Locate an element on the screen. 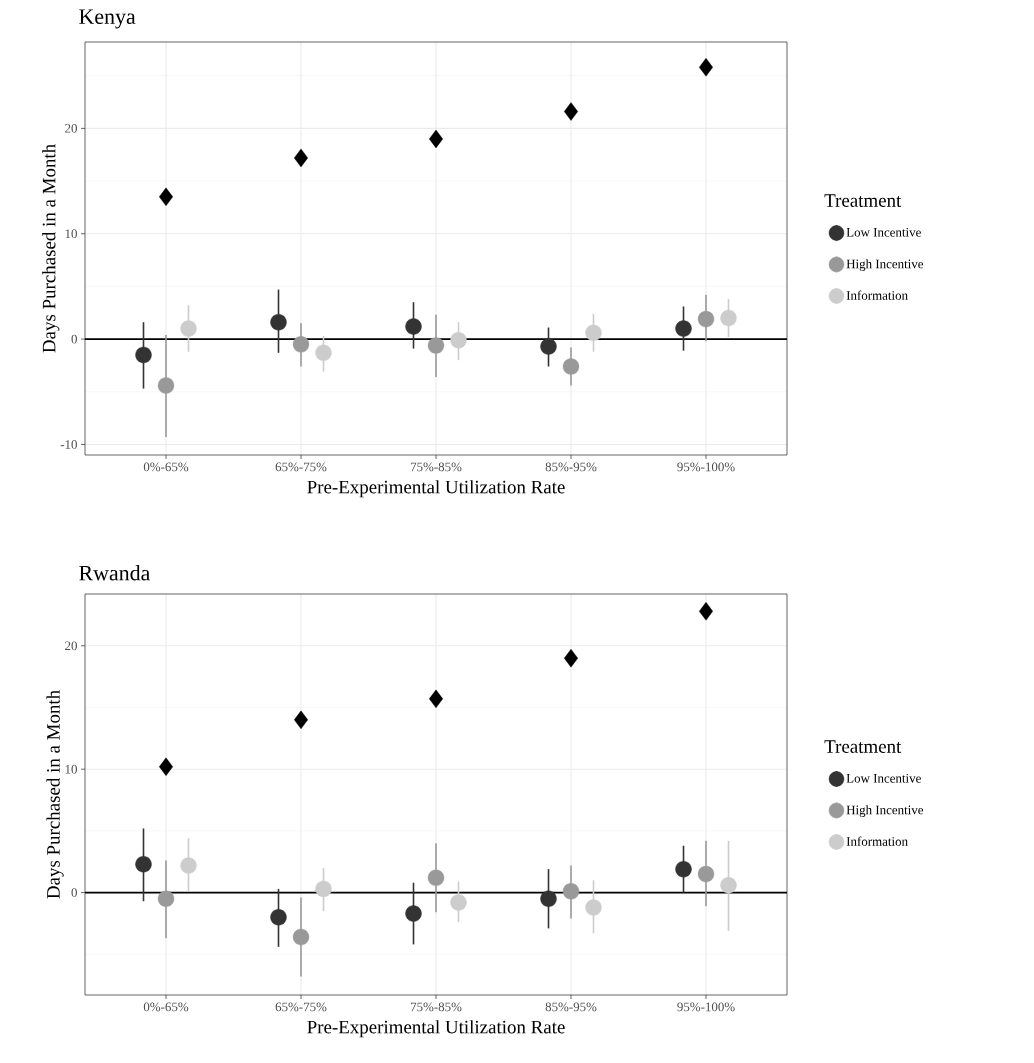 The image size is (1034, 1063). chart-title: Rwanda is located at coordinates (115, 573).